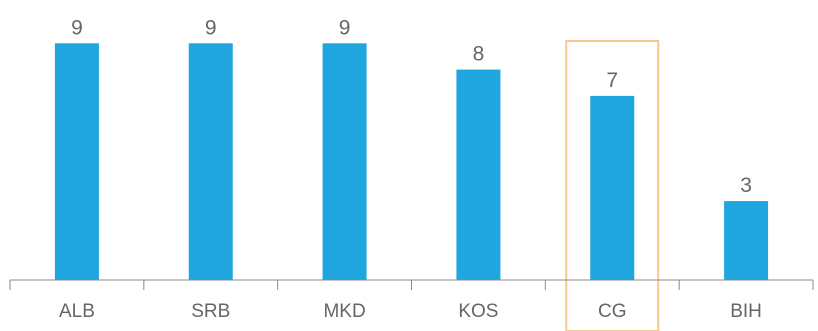 The width and height of the screenshot is (818, 331). What do you see at coordinates (345, 27) in the screenshot?
I see `value-label-mkd: 9` at bounding box center [345, 27].